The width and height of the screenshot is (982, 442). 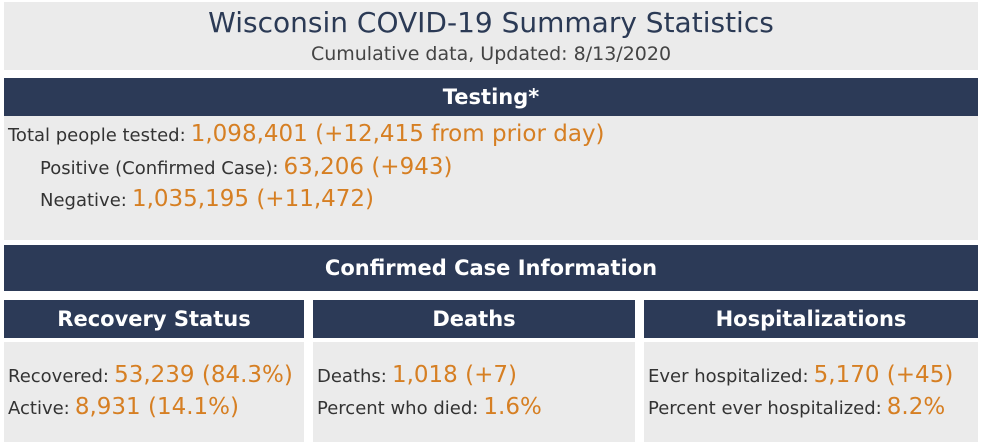 I want to click on testing-heading: Testing*, so click(x=491, y=97).